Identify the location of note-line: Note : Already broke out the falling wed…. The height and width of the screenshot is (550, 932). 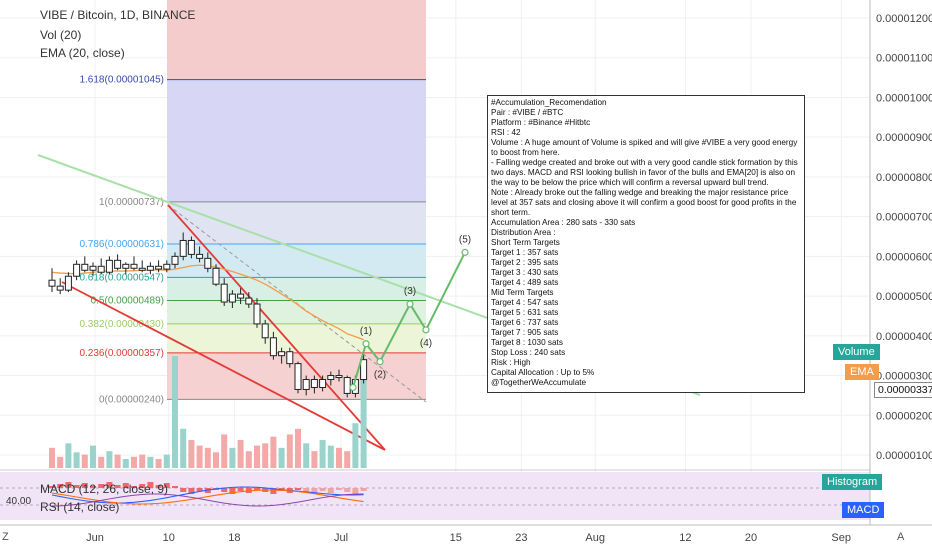
(644, 202).